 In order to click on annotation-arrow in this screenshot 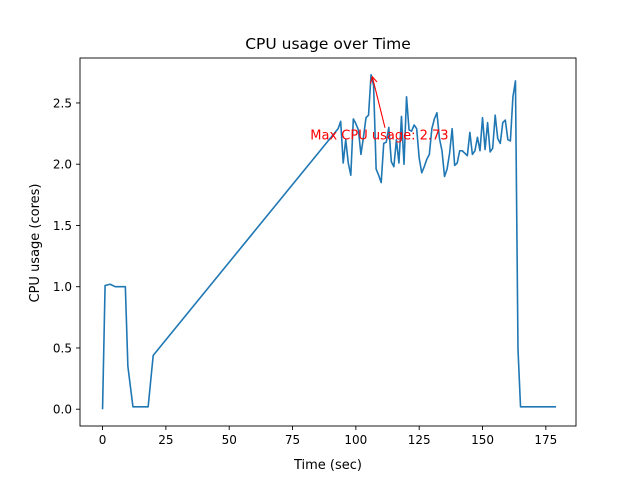, I will do `click(378, 102)`.